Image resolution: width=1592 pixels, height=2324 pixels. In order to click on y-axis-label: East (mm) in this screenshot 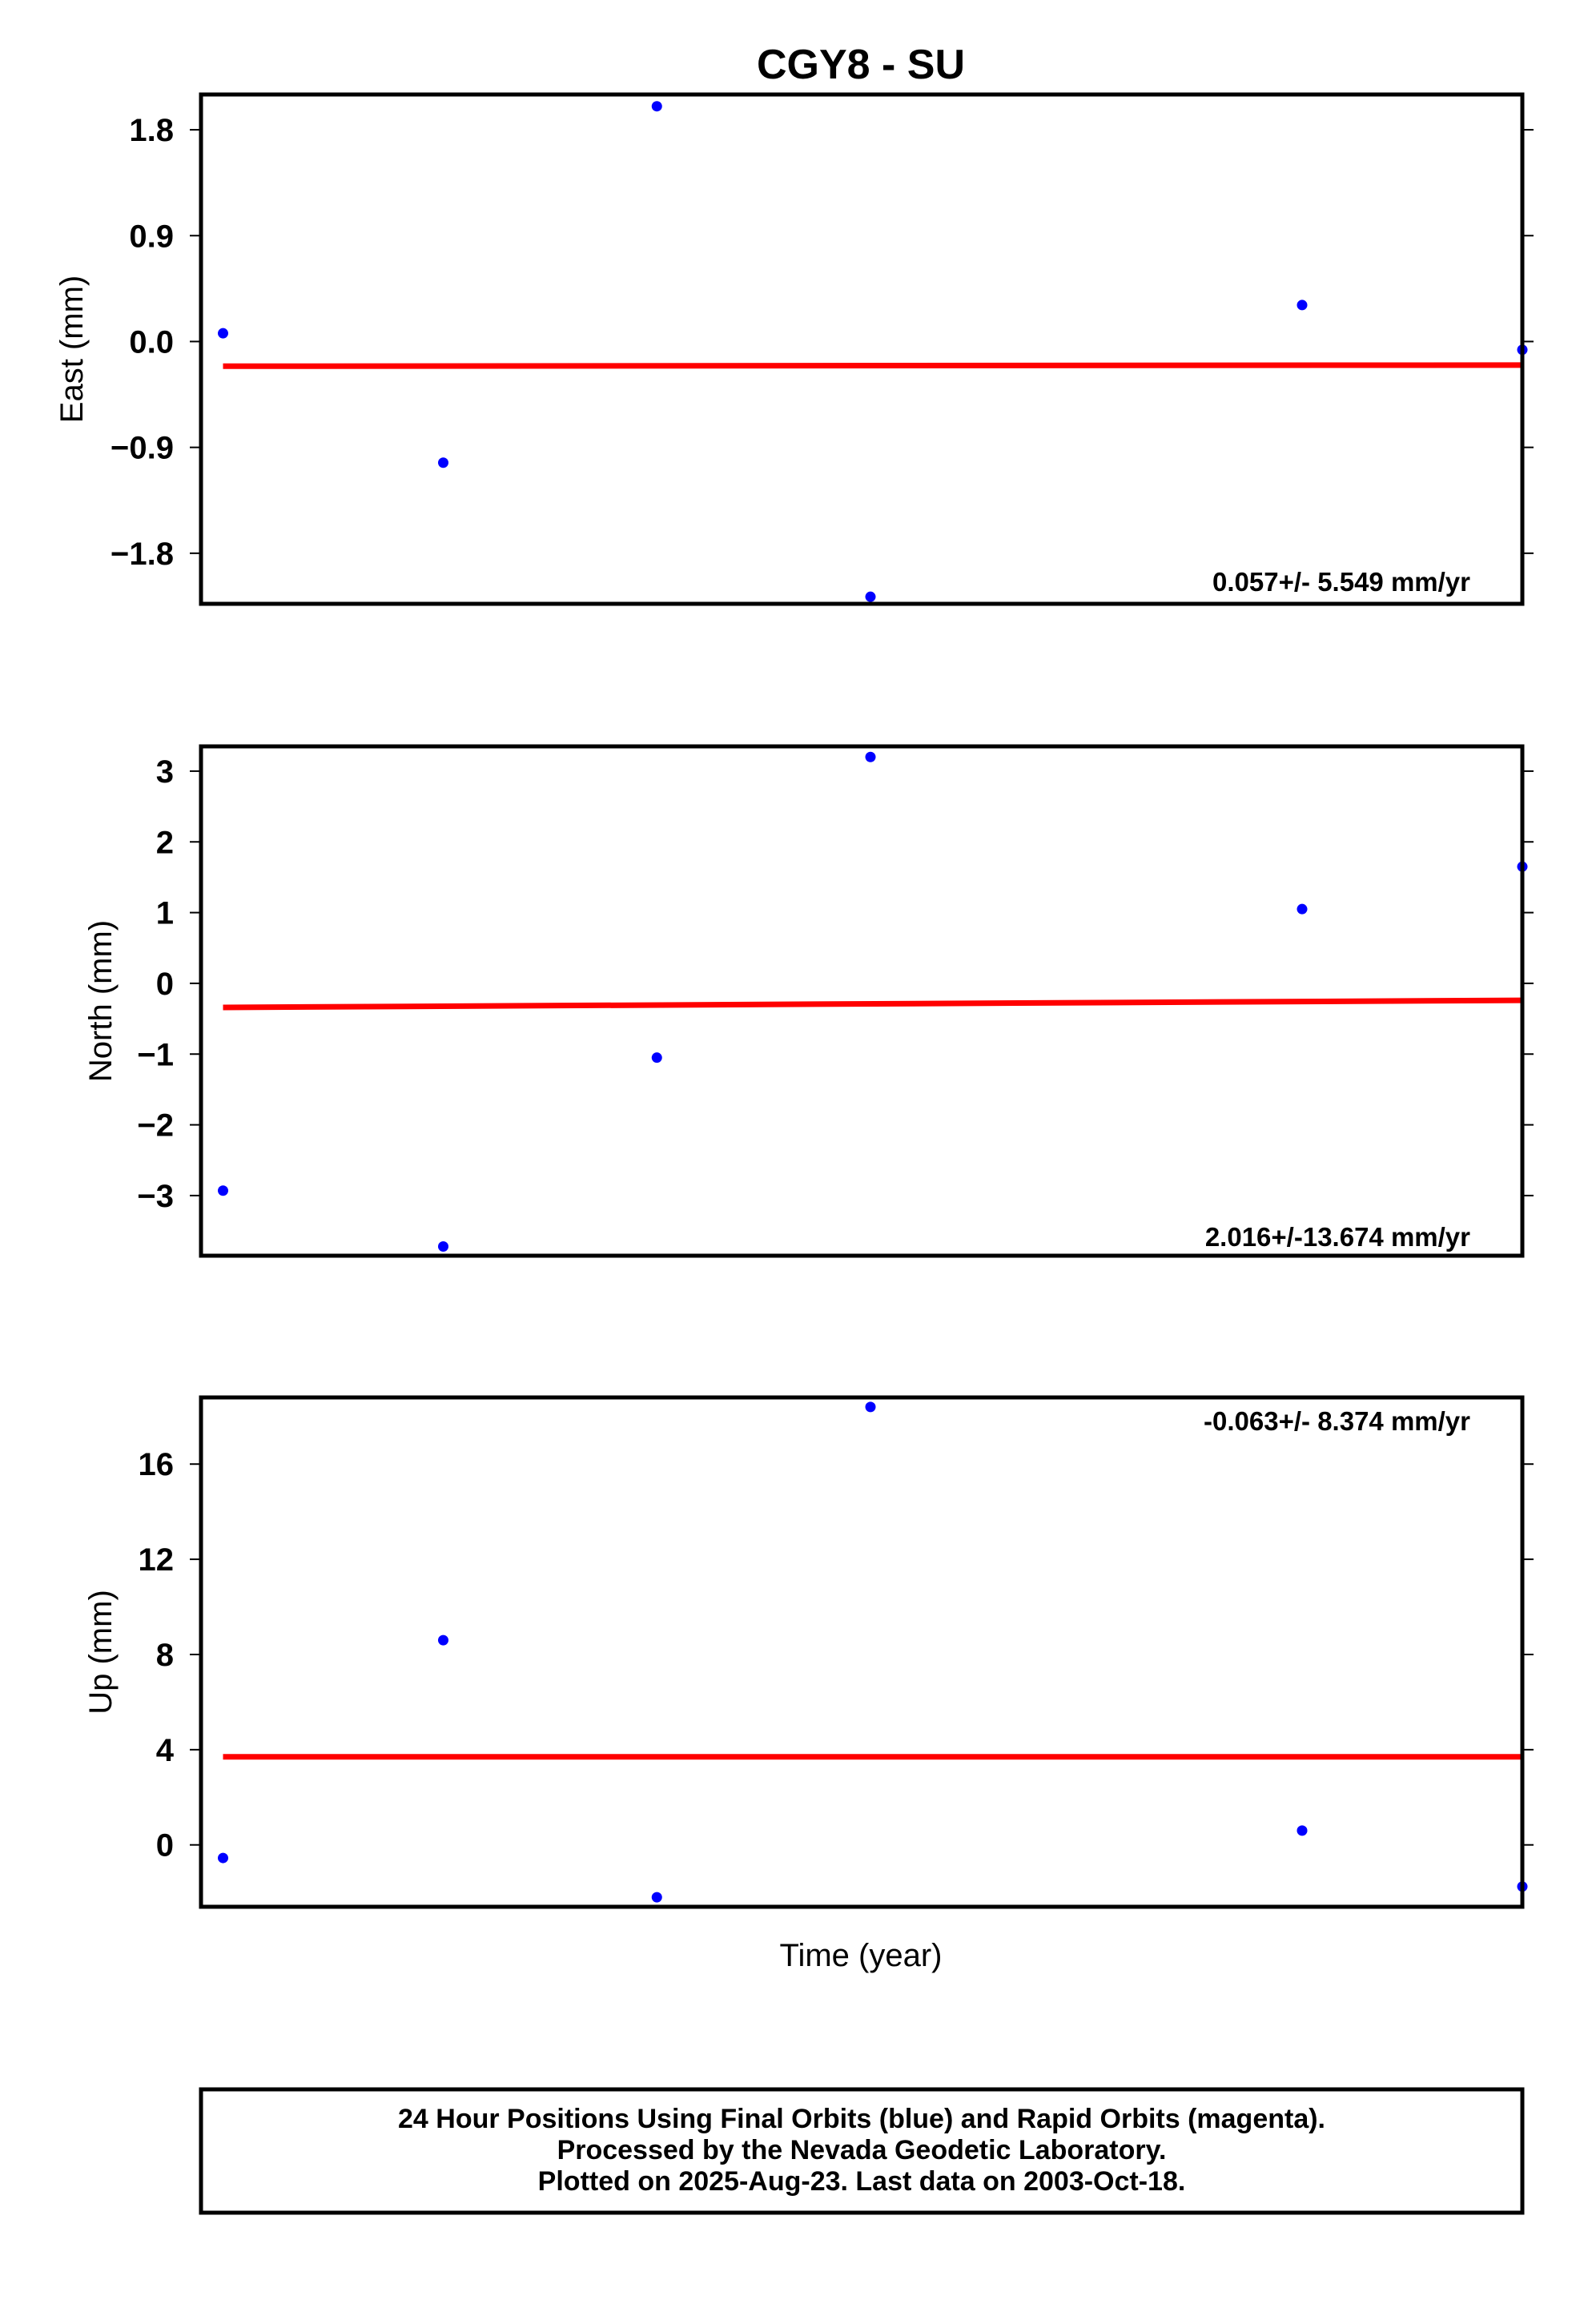, I will do `click(72, 349)`.